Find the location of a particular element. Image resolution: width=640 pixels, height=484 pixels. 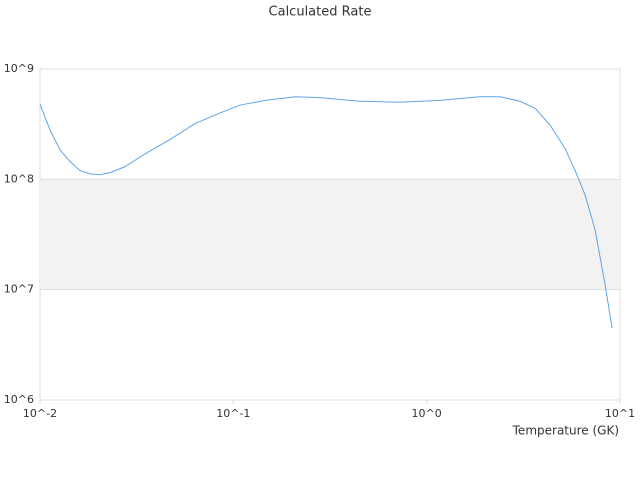

y-tick-label: 10^7 is located at coordinates (19, 289).